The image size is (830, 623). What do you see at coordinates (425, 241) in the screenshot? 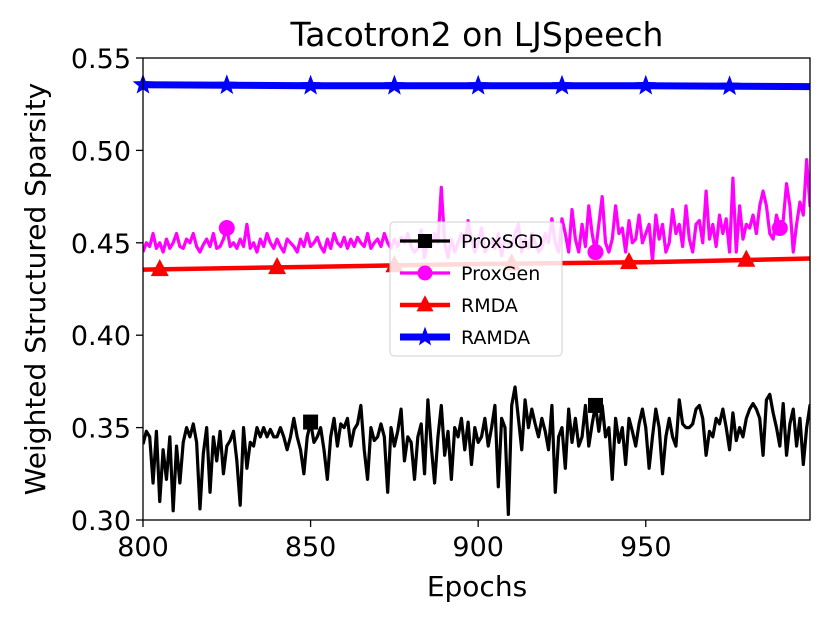
I see `legend-marker-proxsgd` at bounding box center [425, 241].